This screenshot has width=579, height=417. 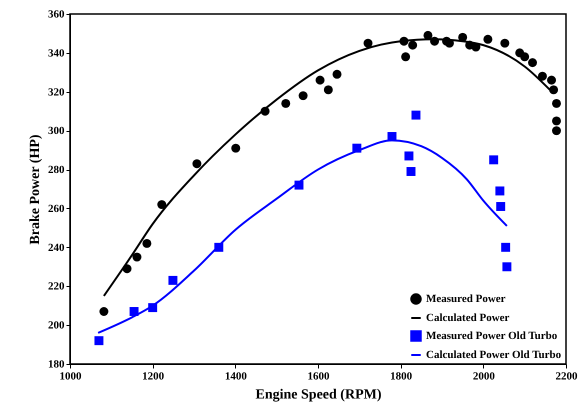 What do you see at coordinates (56, 53) in the screenshot?
I see `y-tick-label: 340` at bounding box center [56, 53].